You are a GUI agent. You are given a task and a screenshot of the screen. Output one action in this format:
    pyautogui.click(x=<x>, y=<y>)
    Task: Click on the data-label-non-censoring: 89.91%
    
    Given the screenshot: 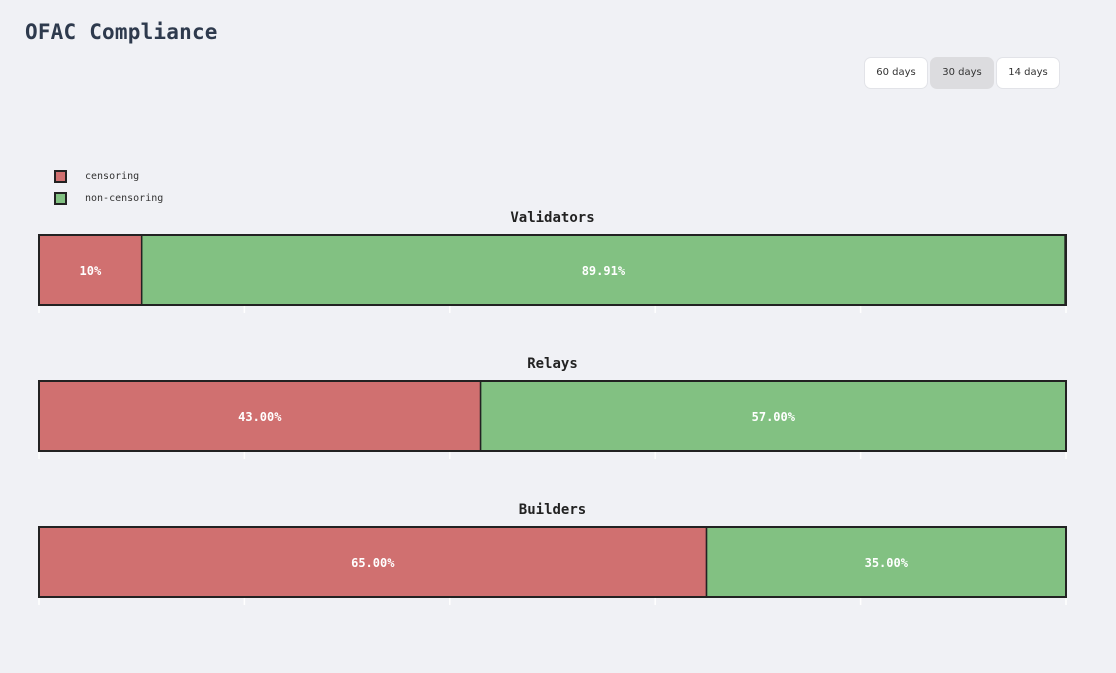 What is the action you would take?
    pyautogui.click(x=604, y=271)
    